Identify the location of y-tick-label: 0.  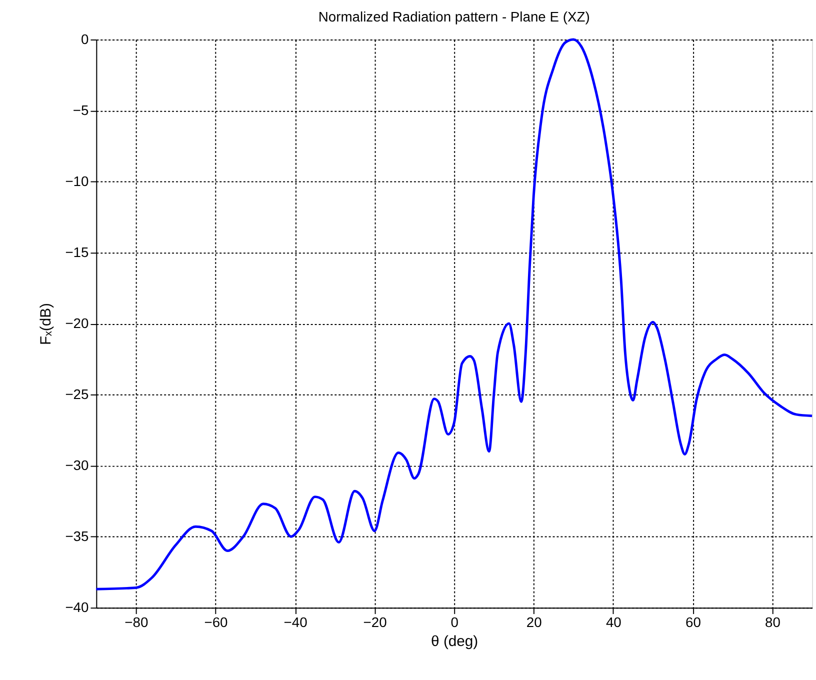
(85, 38).